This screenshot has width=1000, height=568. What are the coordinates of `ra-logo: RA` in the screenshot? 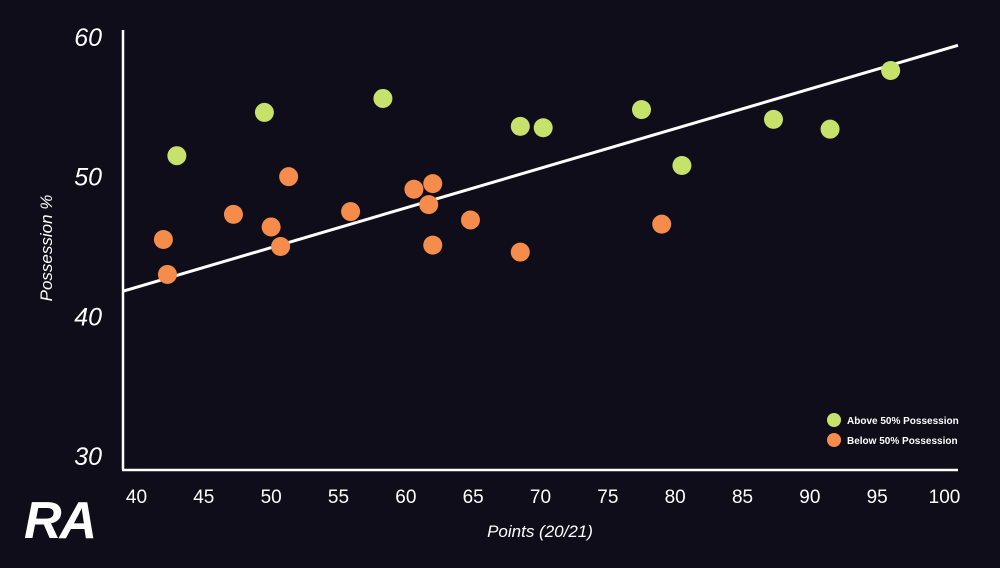 It's located at (59, 521).